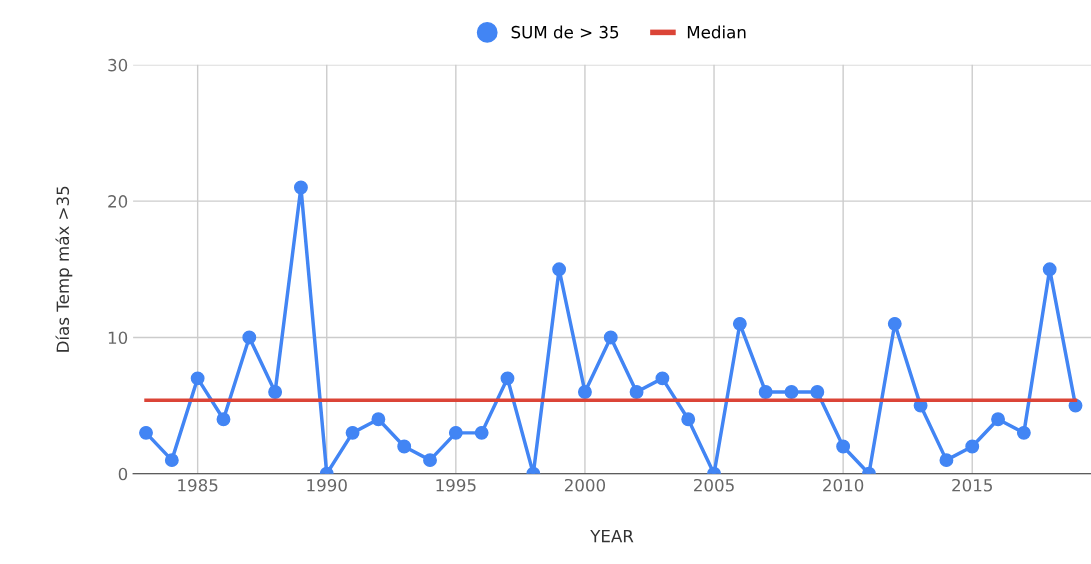  What do you see at coordinates (198, 485) in the screenshot?
I see `x-tick-label: 1985` at bounding box center [198, 485].